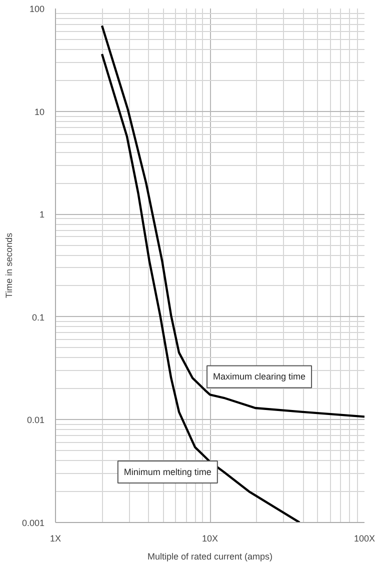 The width and height of the screenshot is (388, 564). Describe the element at coordinates (39, 111) in the screenshot. I see `y-tick-label: 10` at that location.